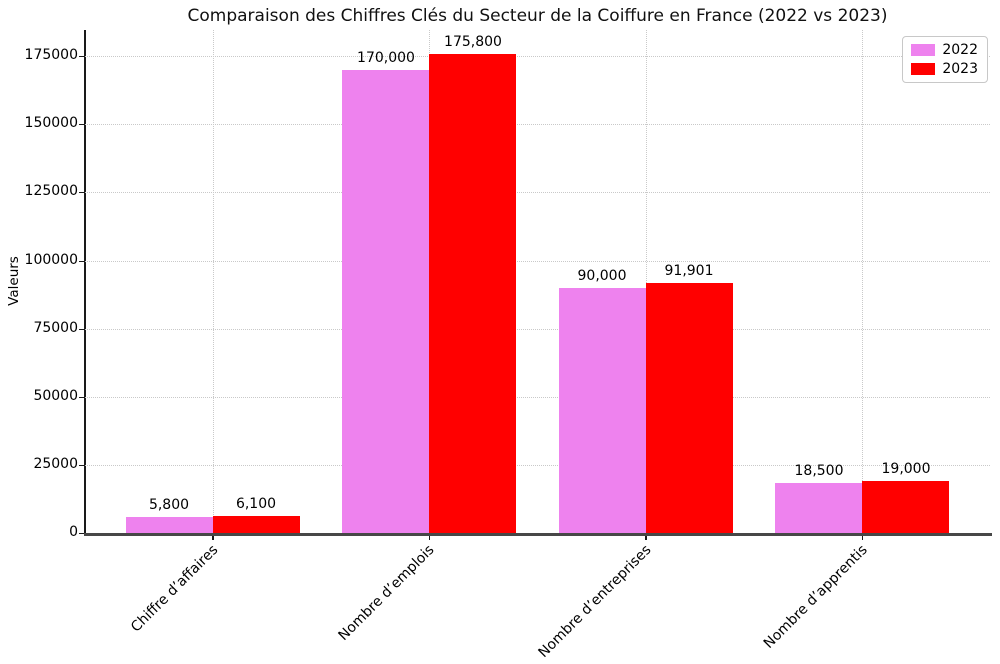  I want to click on y-tick-label: 25000, so click(55, 464).